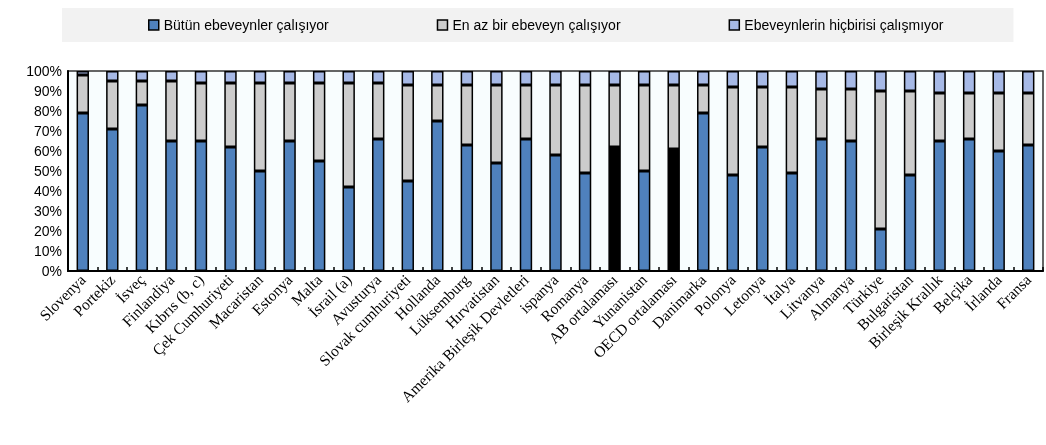 The height and width of the screenshot is (445, 1046). What do you see at coordinates (246, 25) in the screenshot?
I see `legend-label: Bütün ebeveynler çalışıyor` at bounding box center [246, 25].